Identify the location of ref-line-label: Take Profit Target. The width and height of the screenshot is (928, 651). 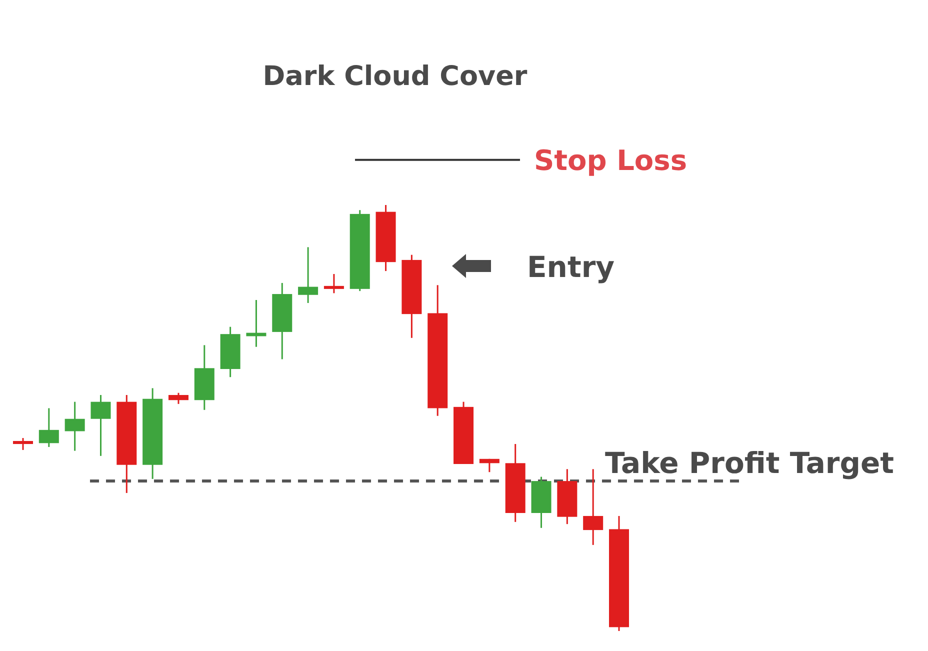
(749, 463).